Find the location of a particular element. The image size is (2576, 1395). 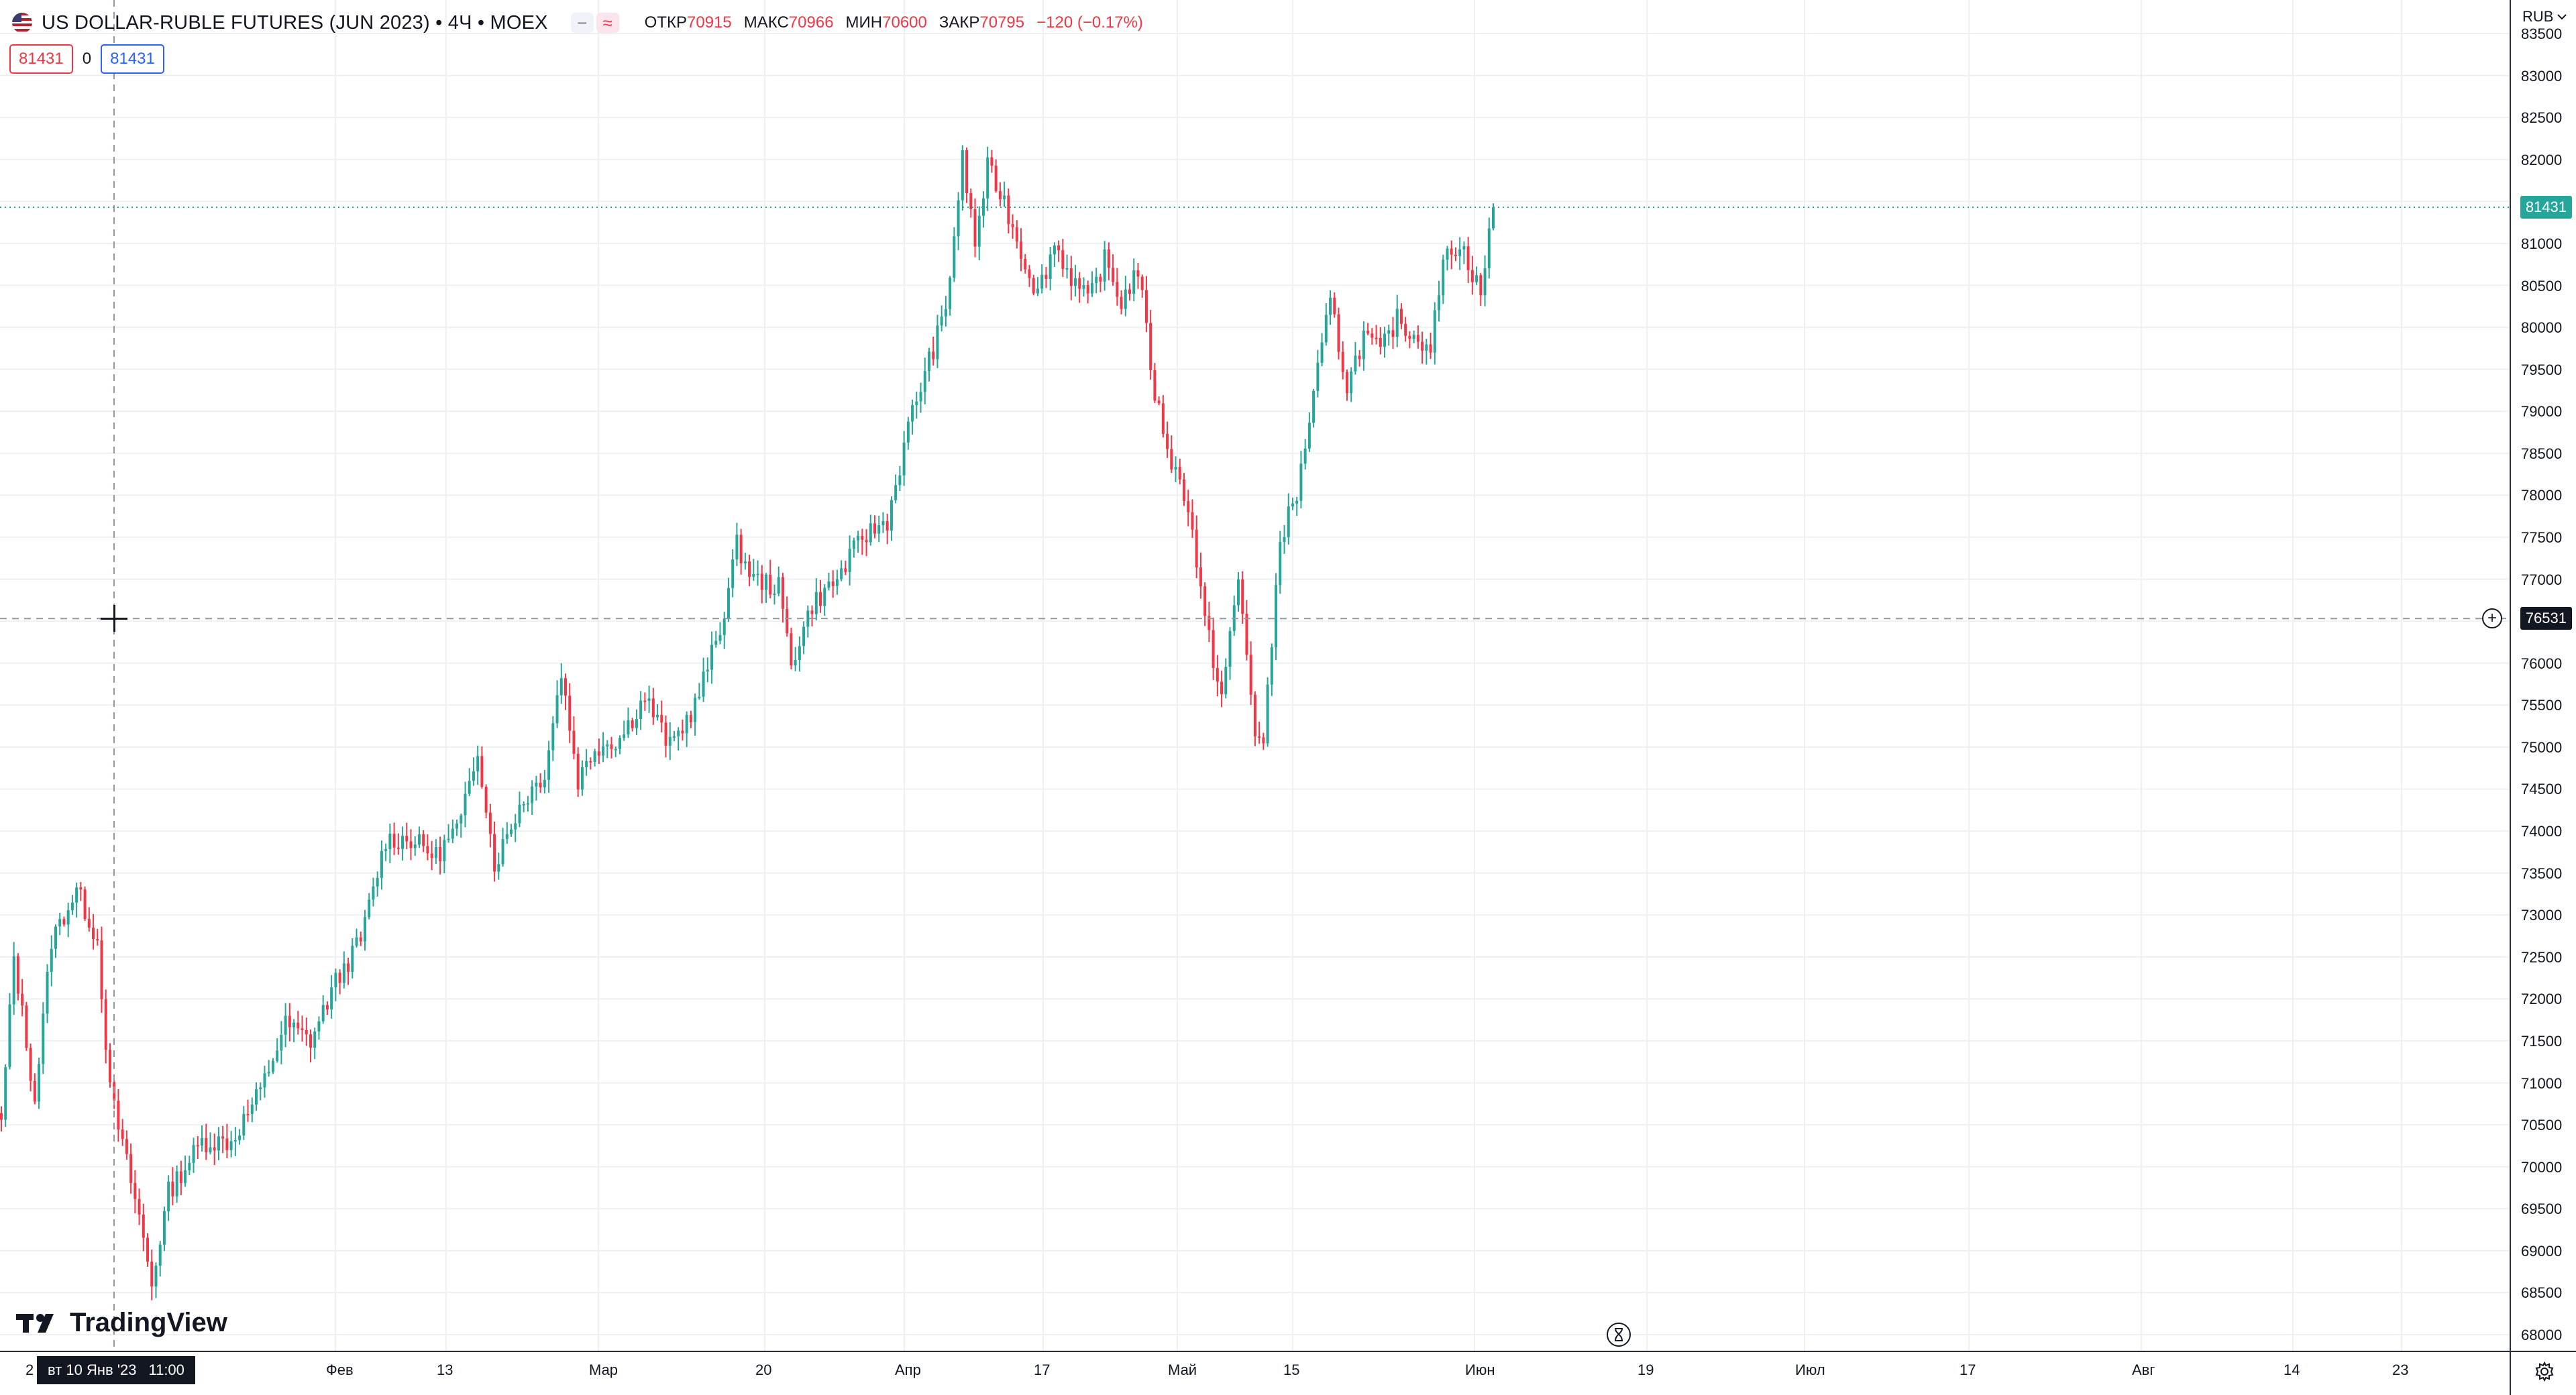

logo-text: TradingView is located at coordinates (148, 1322).